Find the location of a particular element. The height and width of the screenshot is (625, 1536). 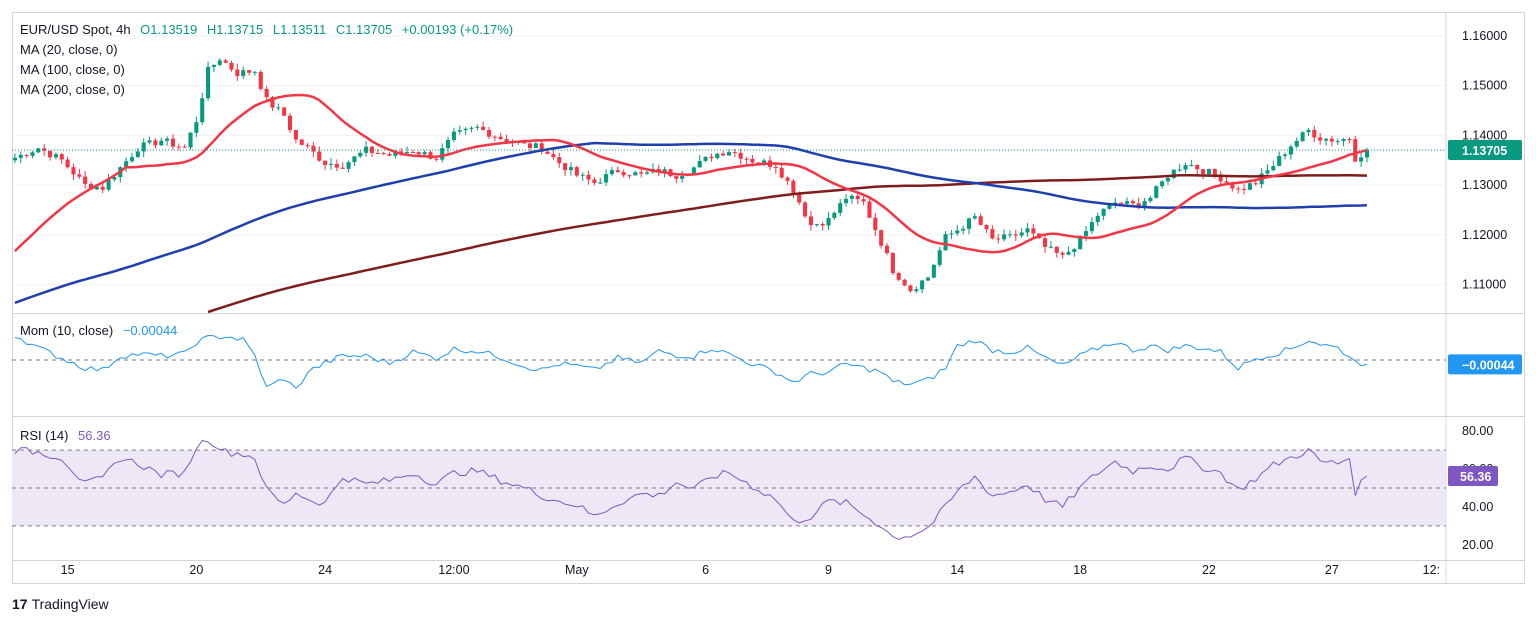

high-value: H1.13715 is located at coordinates (235, 29).